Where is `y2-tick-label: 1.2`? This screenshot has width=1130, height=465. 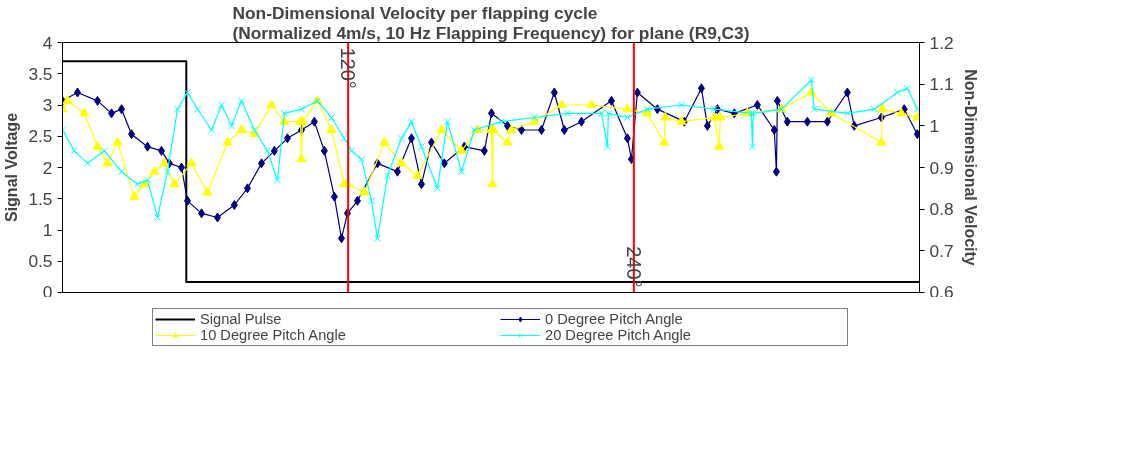 y2-tick-label: 1.2 is located at coordinates (941, 42).